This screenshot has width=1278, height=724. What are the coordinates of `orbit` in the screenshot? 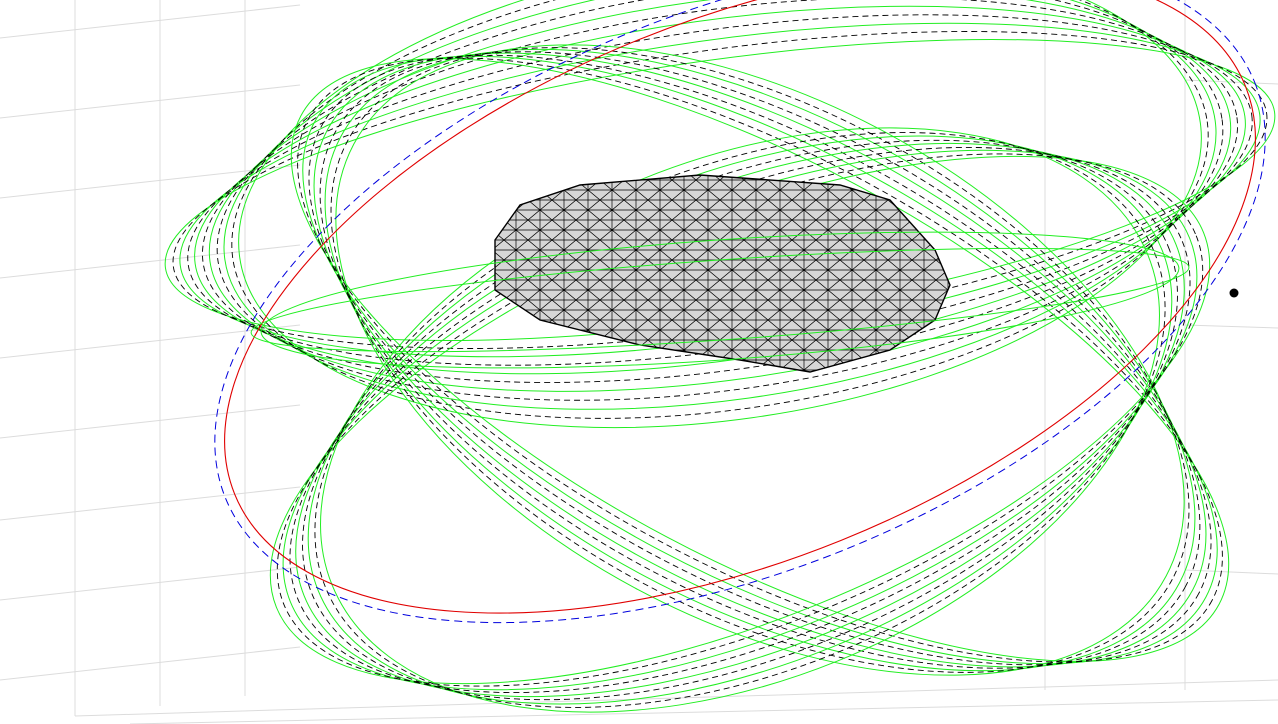 It's located at (720, 300).